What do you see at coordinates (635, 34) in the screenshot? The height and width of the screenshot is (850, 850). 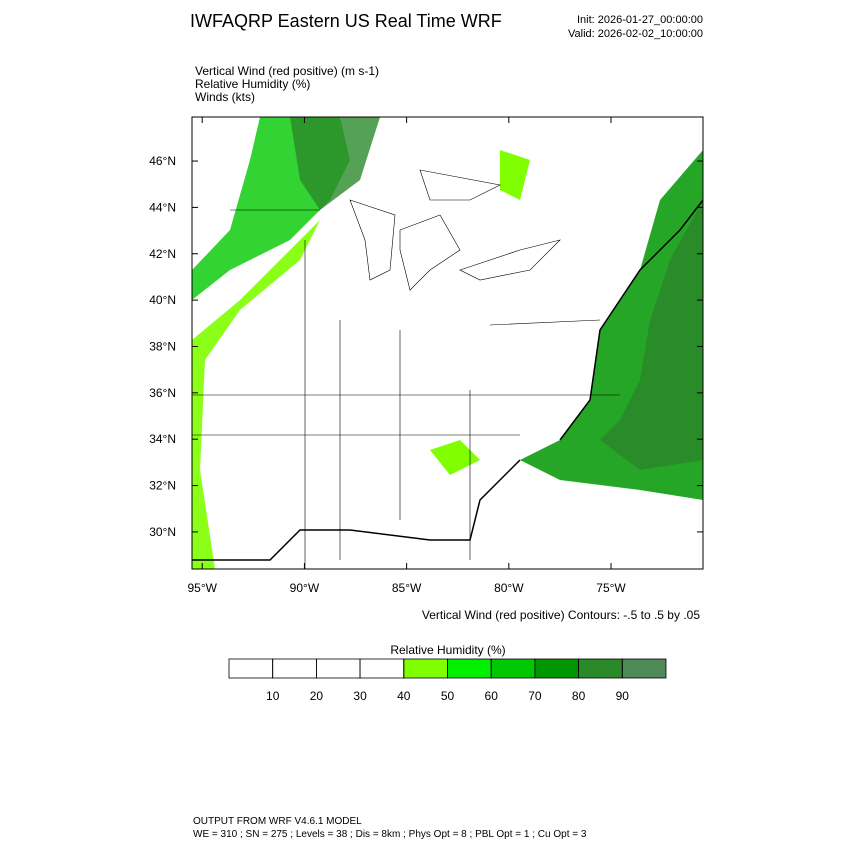 I see `valid-time: Valid: 2026-02-02_10:00:00` at bounding box center [635, 34].